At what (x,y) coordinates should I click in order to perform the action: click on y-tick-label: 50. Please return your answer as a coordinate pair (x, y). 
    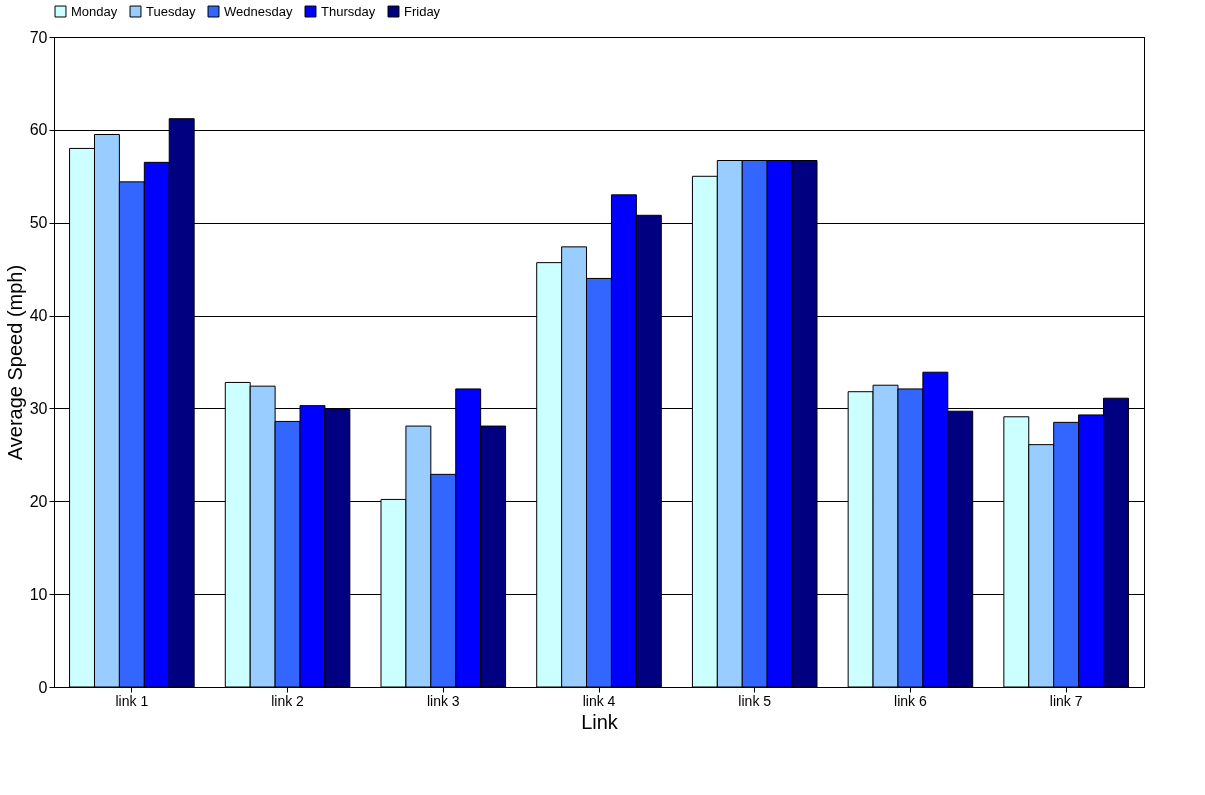
    Looking at the image, I should click on (38, 223).